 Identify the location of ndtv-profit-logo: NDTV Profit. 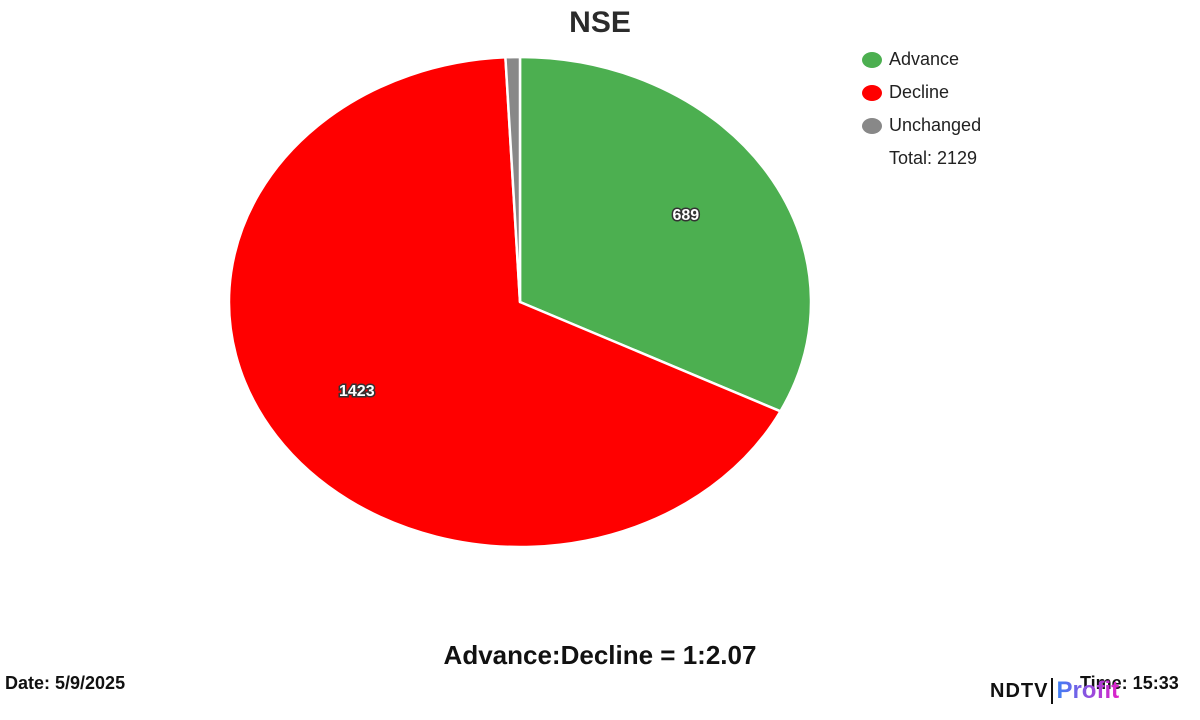
(1054, 691).